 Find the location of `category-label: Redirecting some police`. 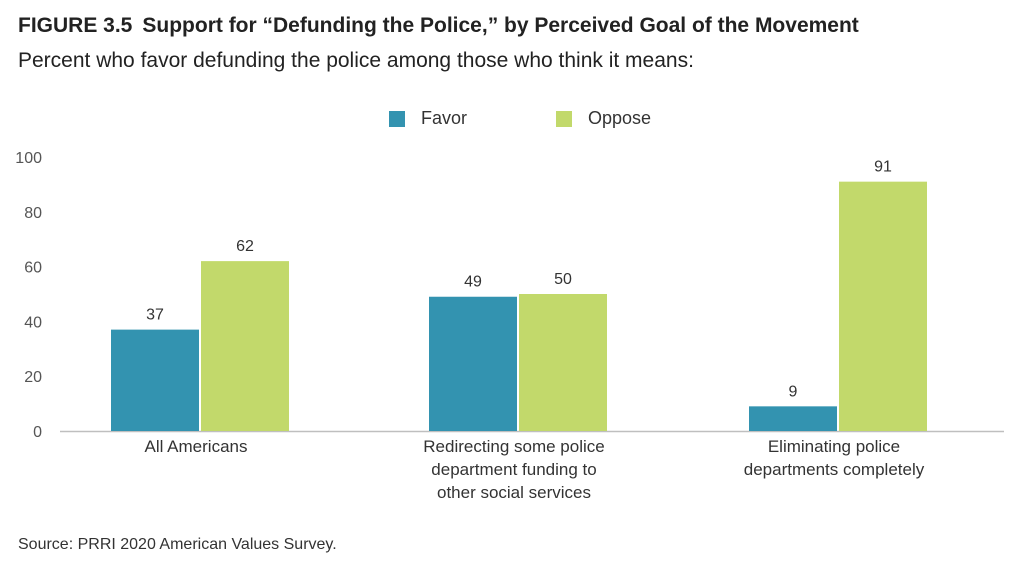

category-label: Redirecting some police is located at coordinates (513, 446).